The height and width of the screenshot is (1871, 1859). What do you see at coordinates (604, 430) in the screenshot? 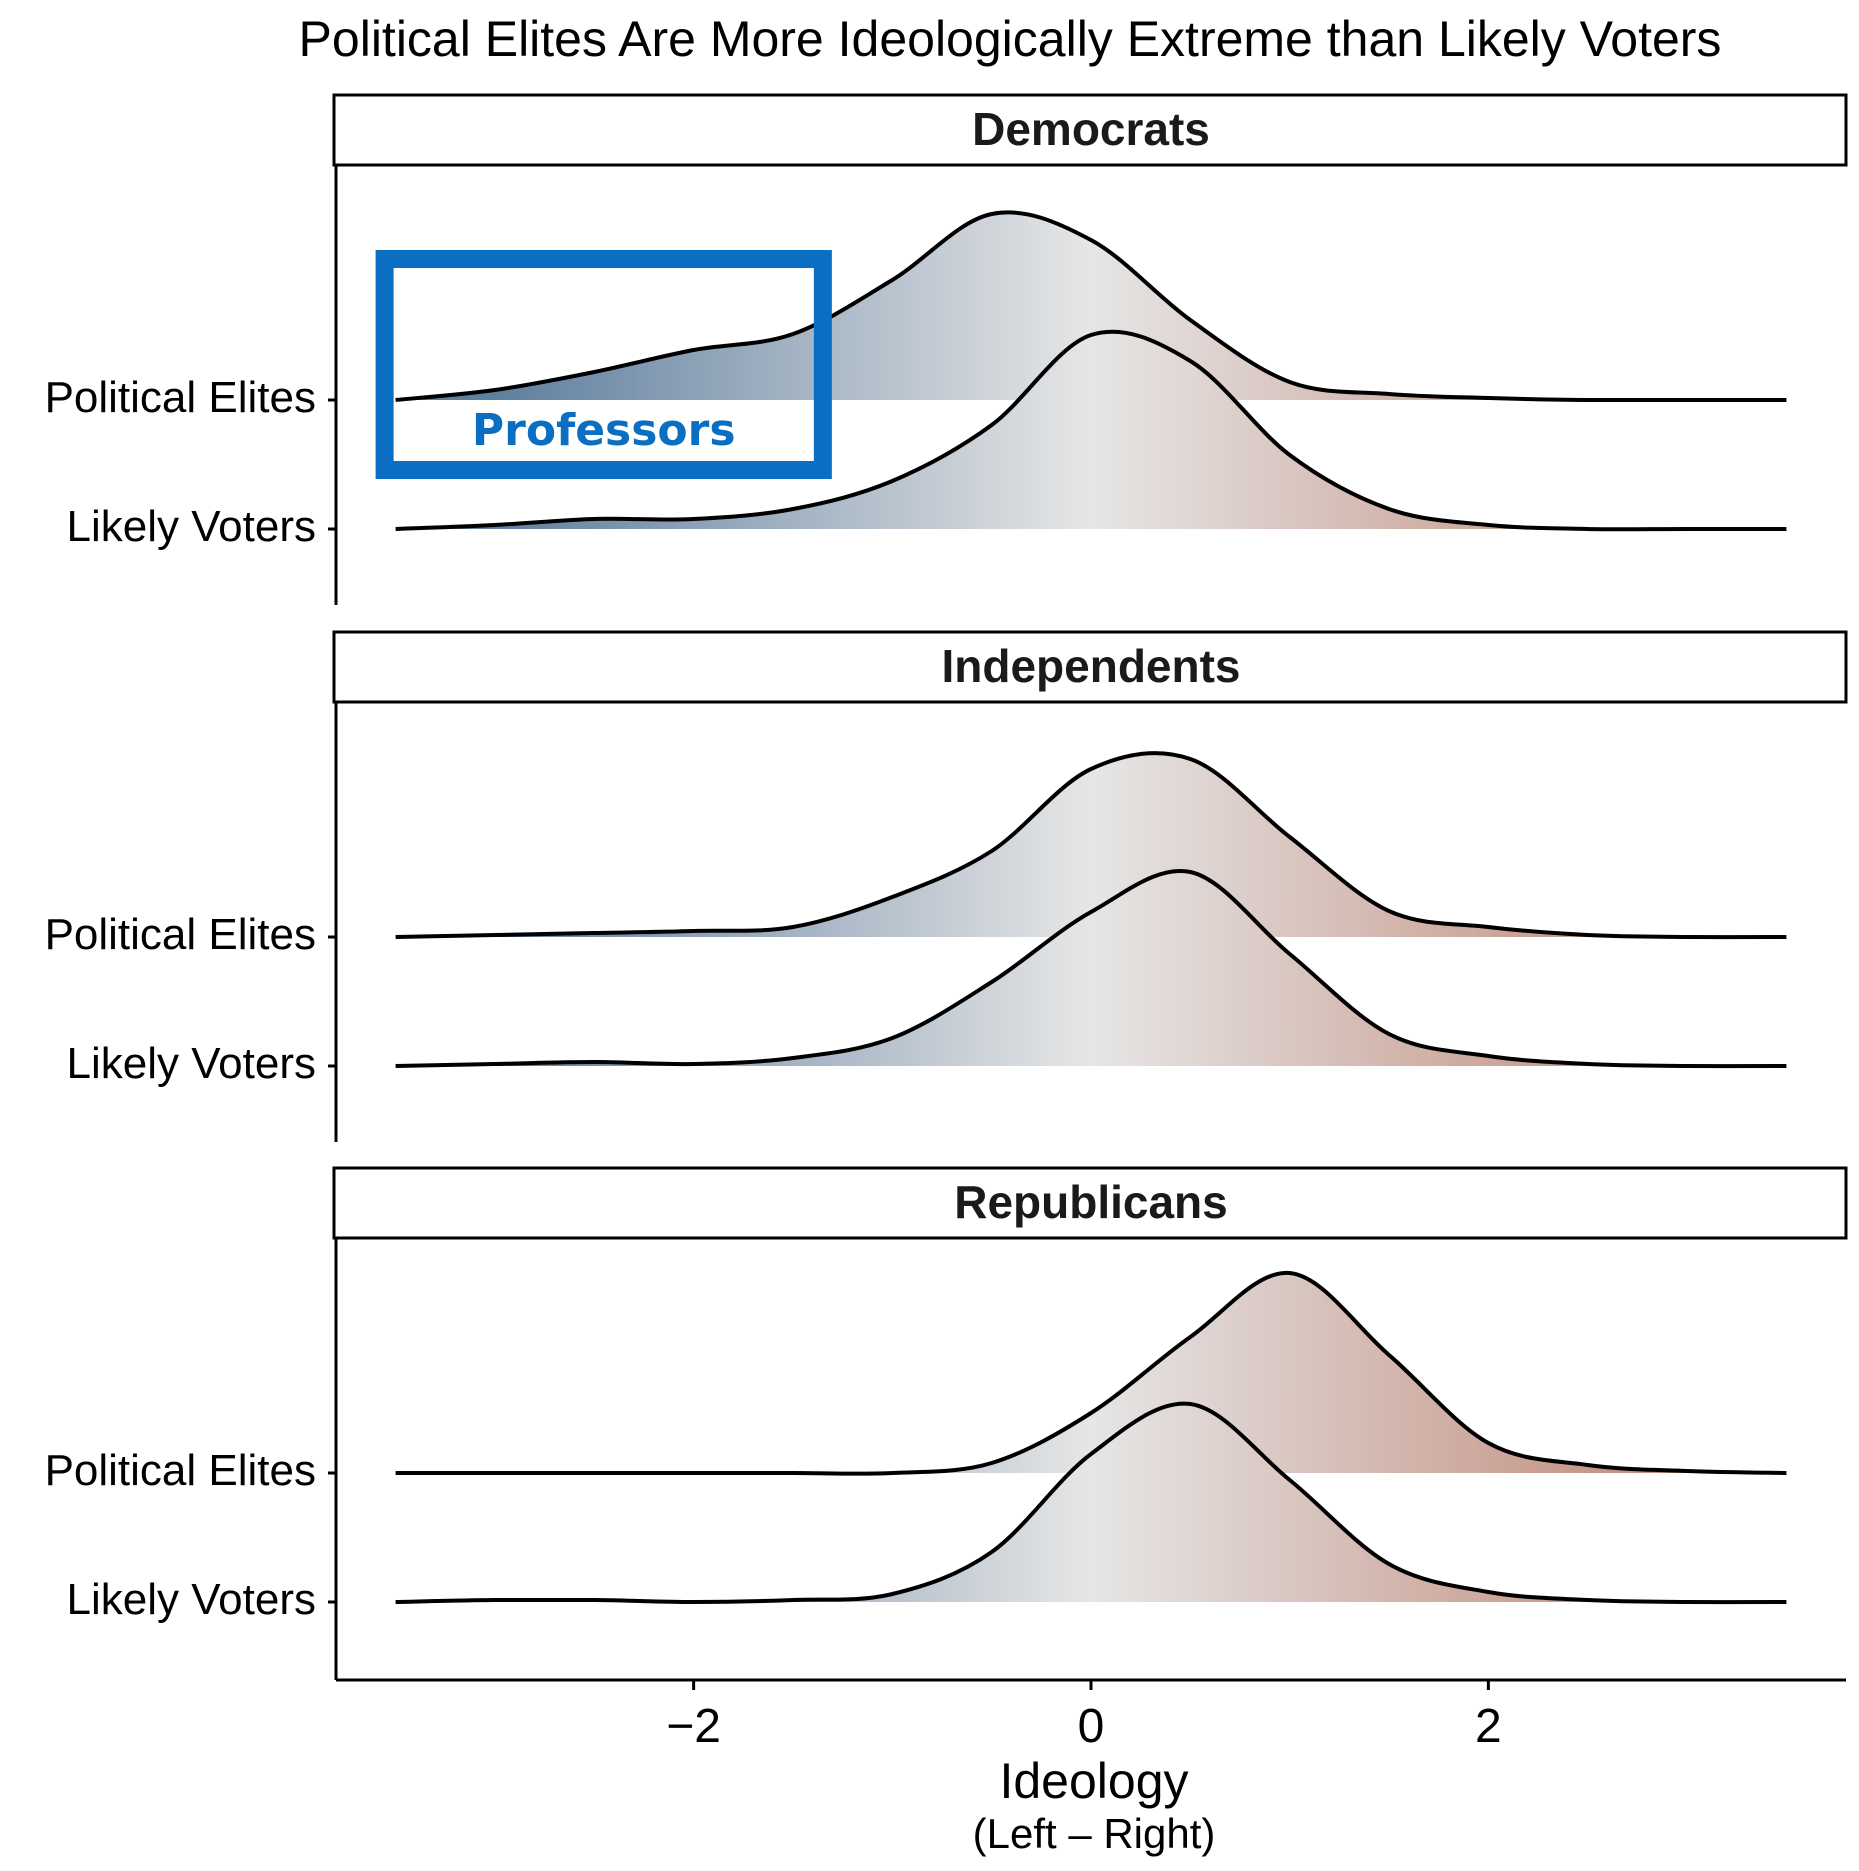
I see `professors-label: Professors` at bounding box center [604, 430].